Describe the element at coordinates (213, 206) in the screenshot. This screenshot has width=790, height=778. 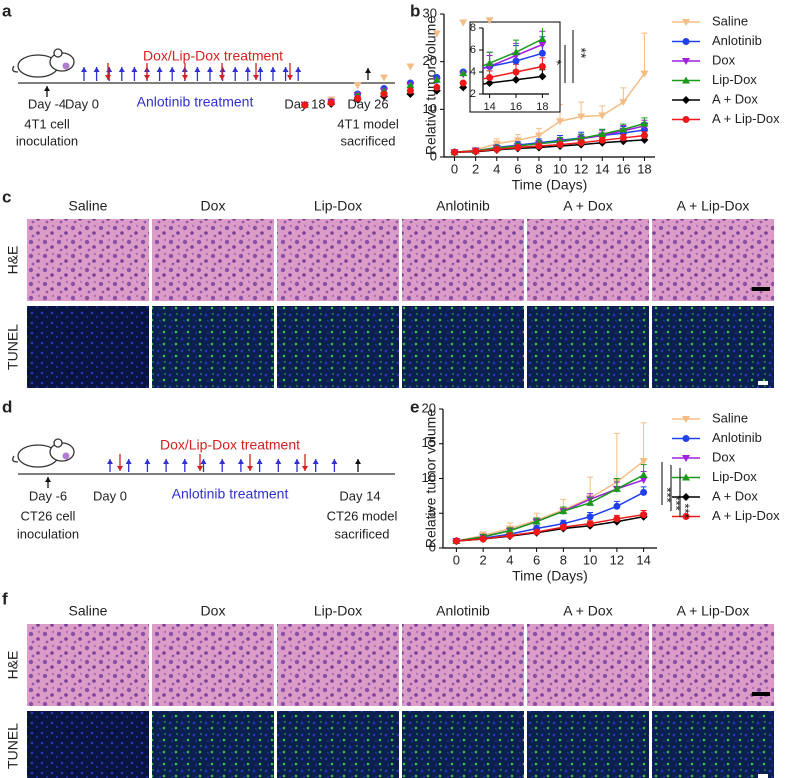
I see `column-header: Dox` at that location.